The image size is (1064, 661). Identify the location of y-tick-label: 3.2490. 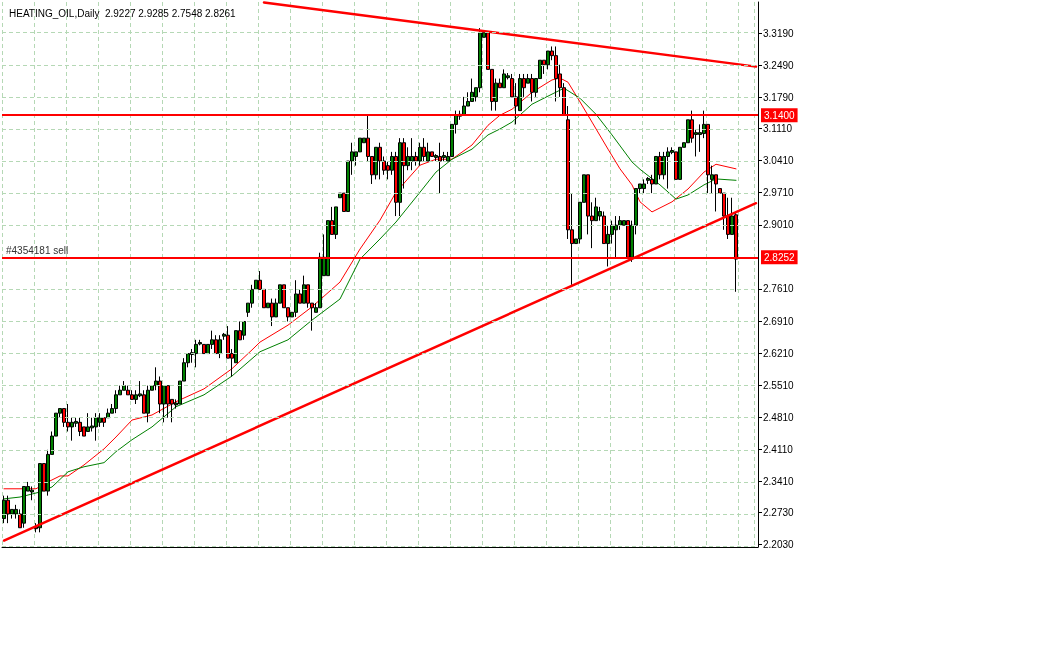
(779, 65).